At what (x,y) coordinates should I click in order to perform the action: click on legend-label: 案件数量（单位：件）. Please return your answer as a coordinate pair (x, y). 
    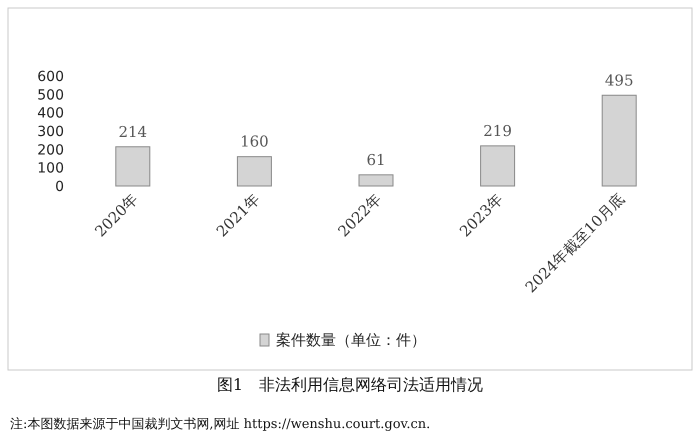
    Looking at the image, I should click on (351, 340).